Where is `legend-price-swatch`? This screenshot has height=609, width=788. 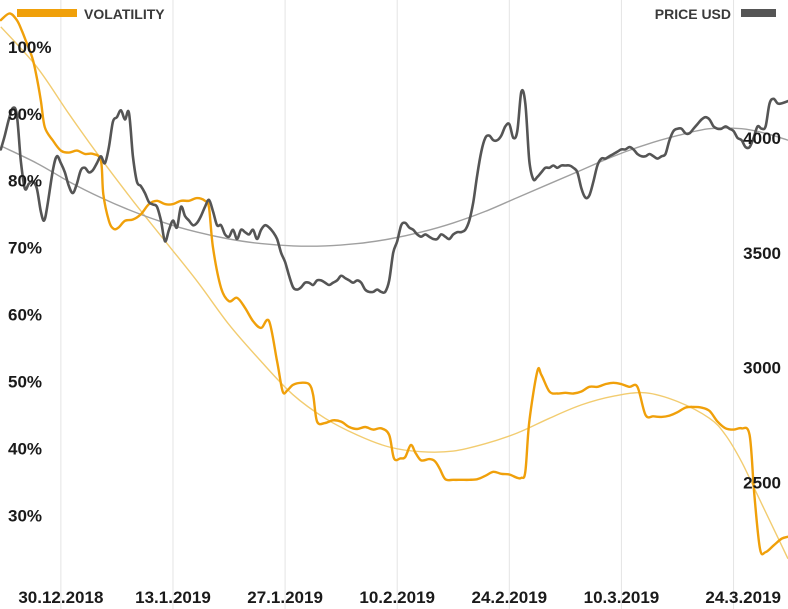
legend-price-swatch is located at coordinates (758, 13).